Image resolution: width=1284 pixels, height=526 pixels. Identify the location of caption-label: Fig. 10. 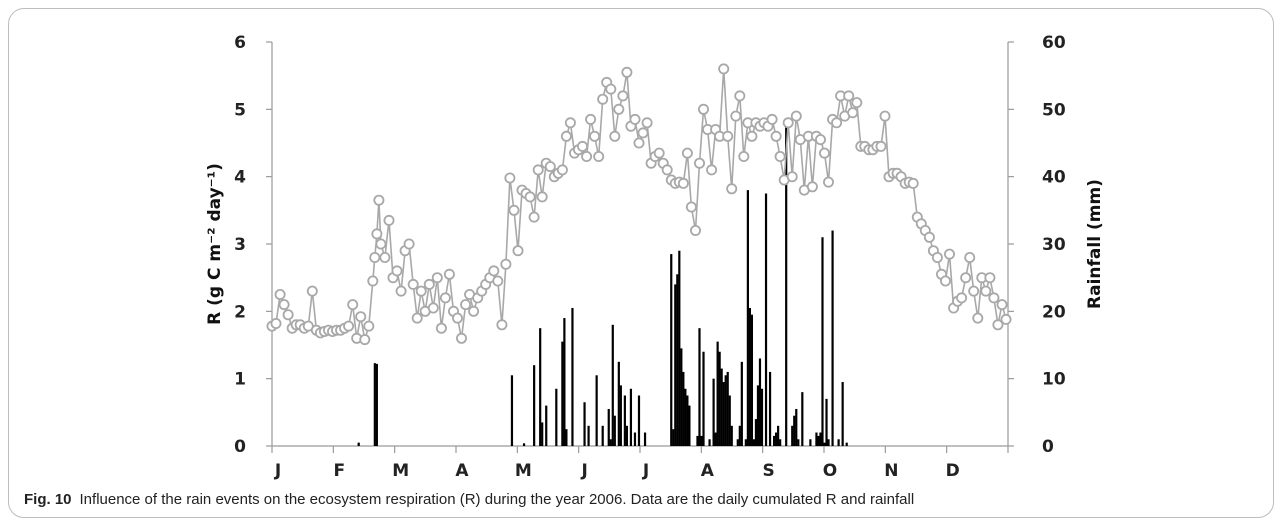
(48, 499).